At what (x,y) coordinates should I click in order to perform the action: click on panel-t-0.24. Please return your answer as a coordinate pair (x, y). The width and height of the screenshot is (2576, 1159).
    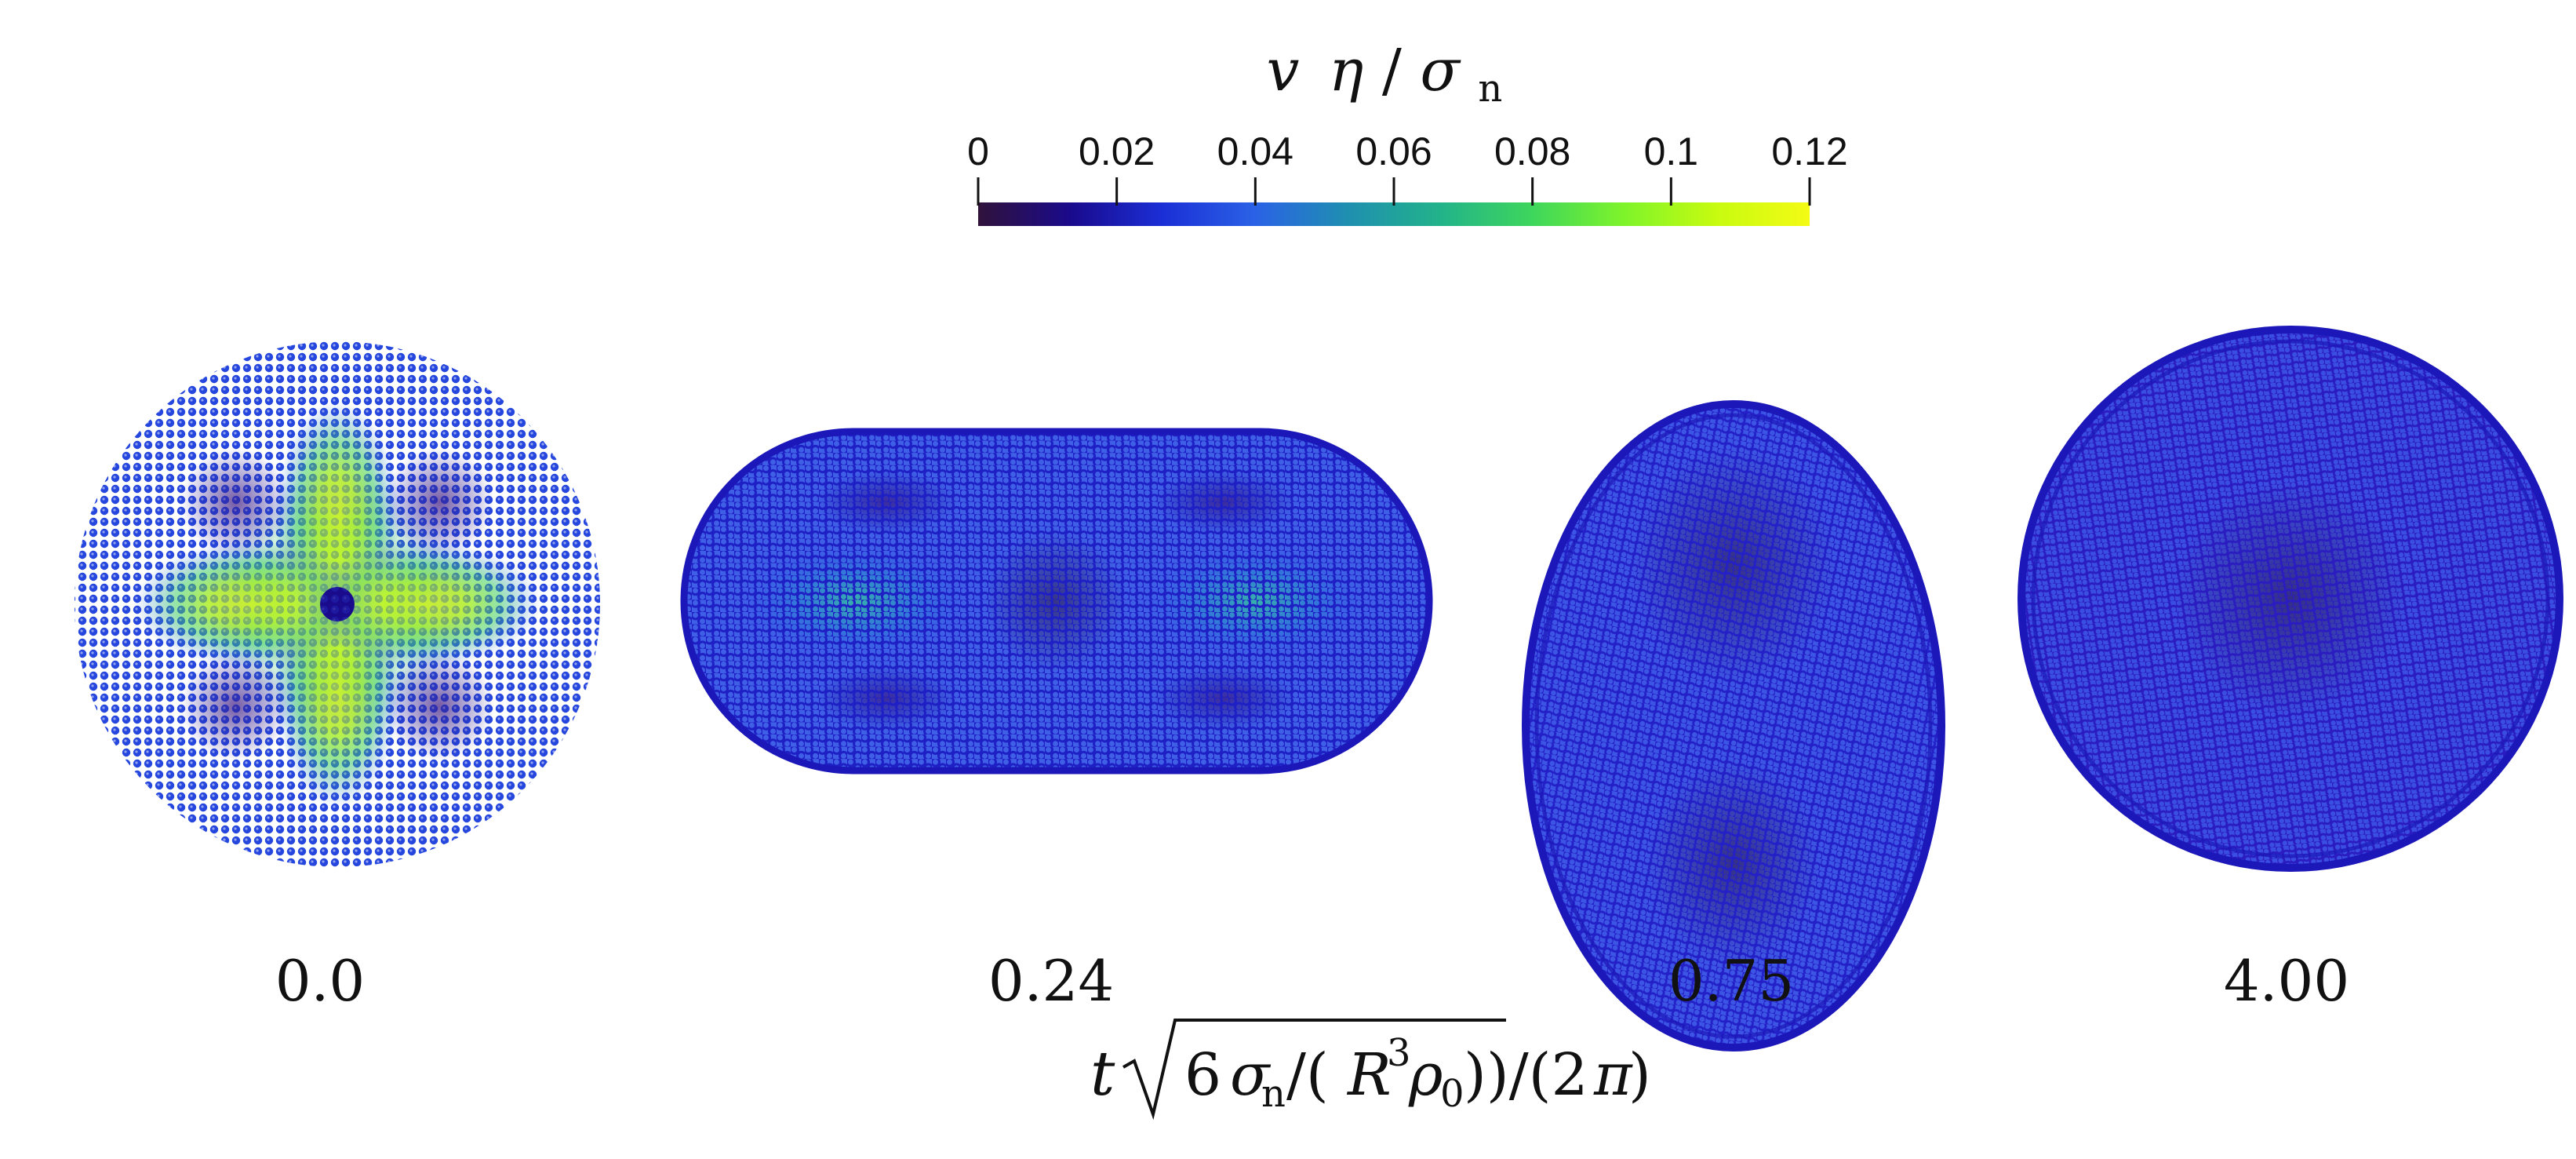
    Looking at the image, I should click on (1056, 601).